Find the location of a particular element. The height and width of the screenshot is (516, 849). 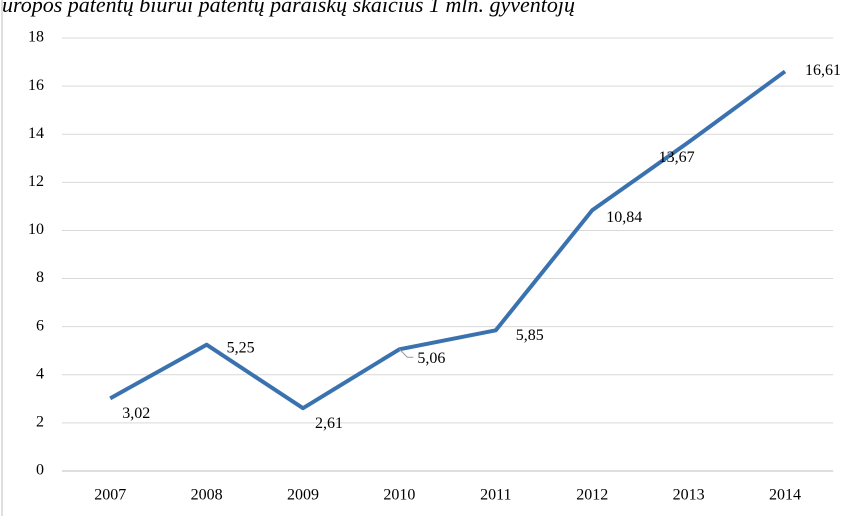

x-tick-label: 2007 is located at coordinates (110, 495).